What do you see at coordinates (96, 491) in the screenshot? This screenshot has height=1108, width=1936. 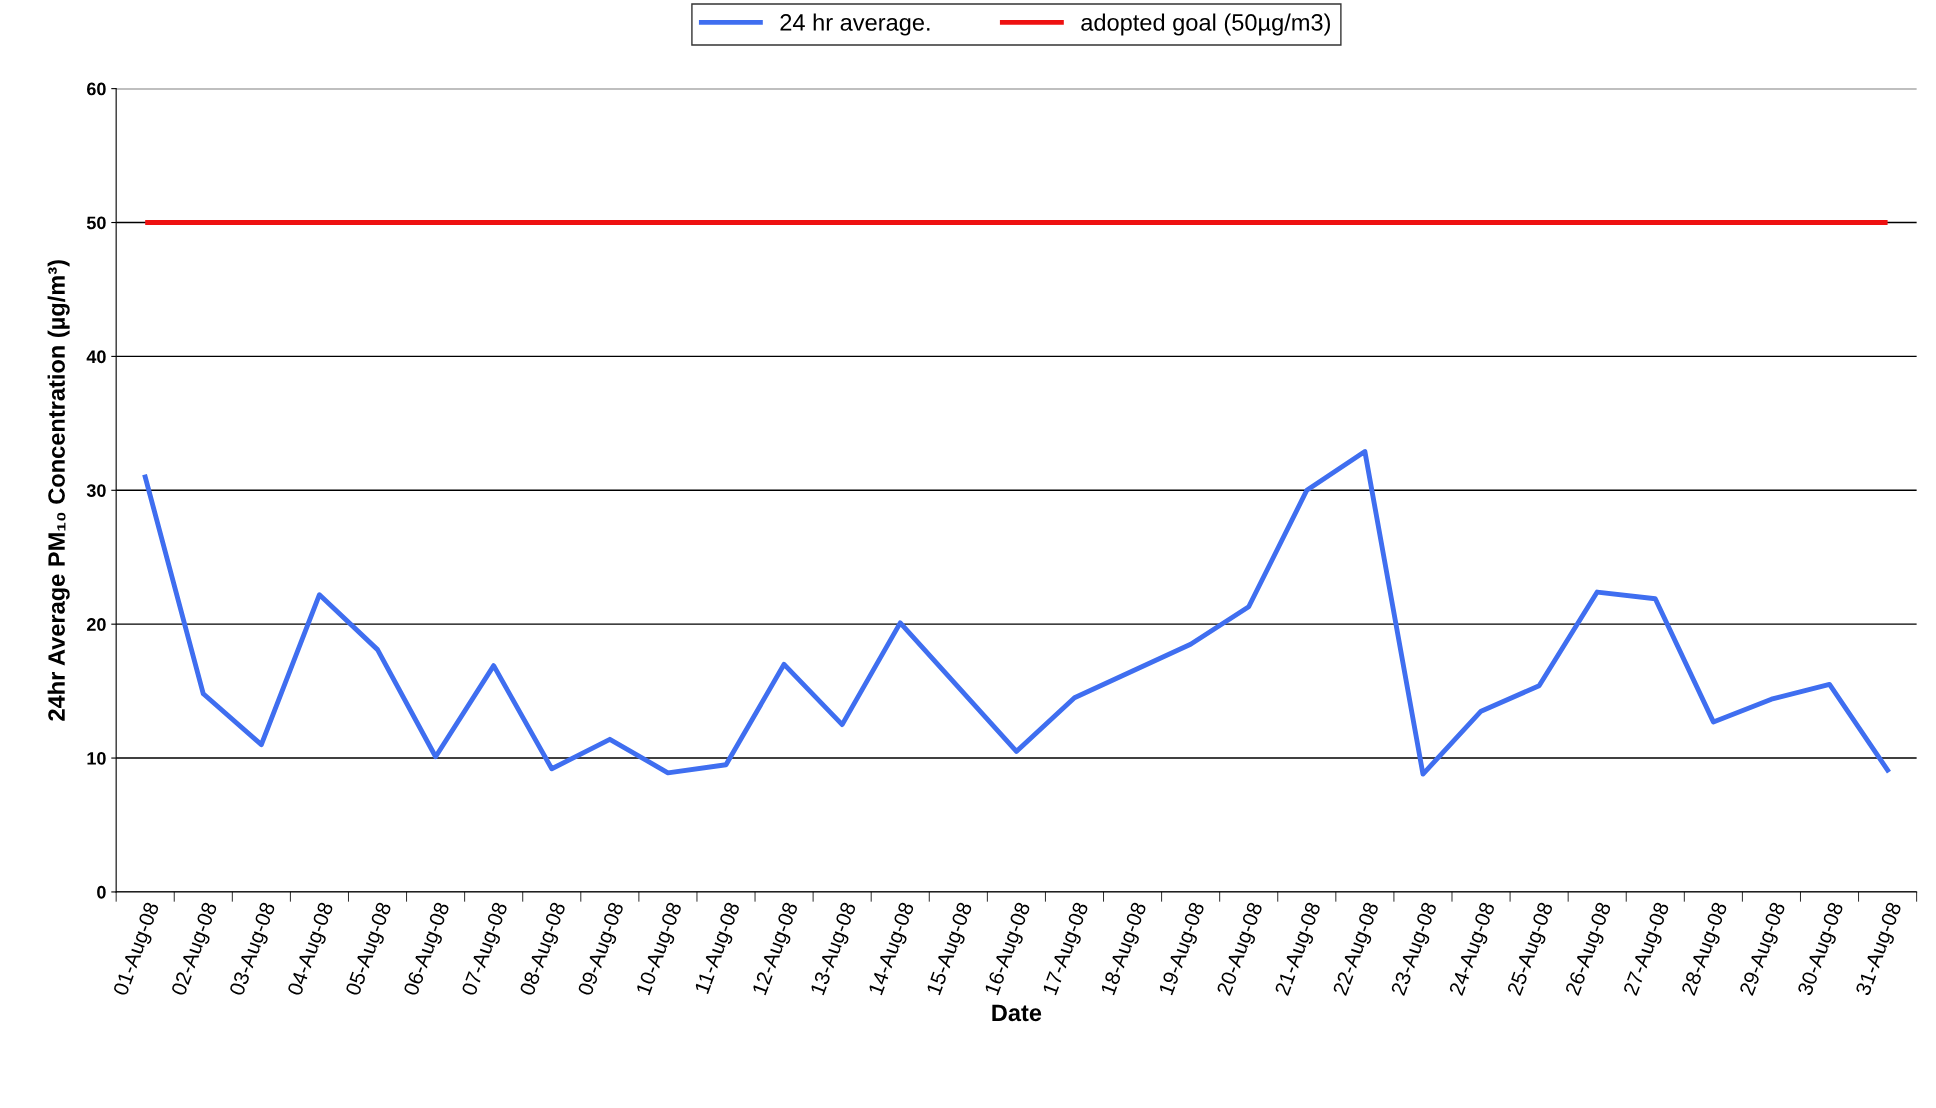 I see `y-tick-label: 30` at bounding box center [96, 491].